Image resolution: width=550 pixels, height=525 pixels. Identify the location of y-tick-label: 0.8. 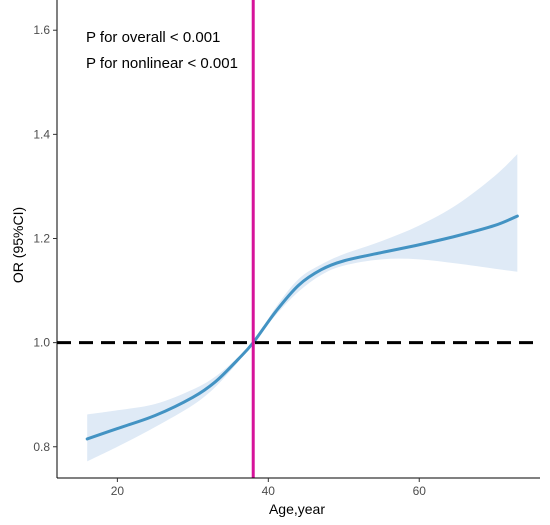
(41, 447).